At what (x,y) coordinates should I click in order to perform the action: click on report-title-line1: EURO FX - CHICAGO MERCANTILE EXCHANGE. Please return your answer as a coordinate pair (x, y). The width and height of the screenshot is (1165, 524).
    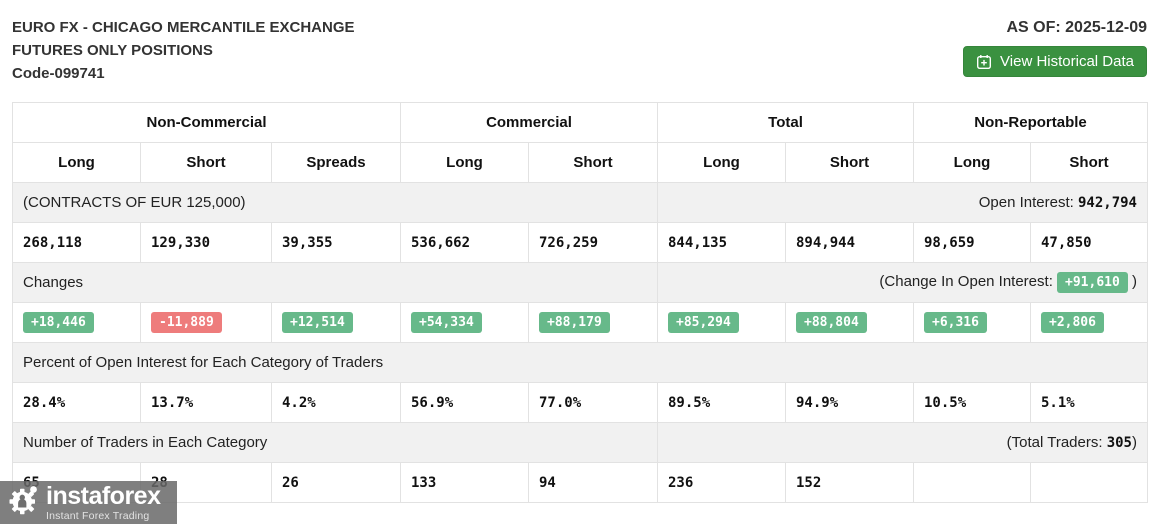
    Looking at the image, I should click on (183, 27).